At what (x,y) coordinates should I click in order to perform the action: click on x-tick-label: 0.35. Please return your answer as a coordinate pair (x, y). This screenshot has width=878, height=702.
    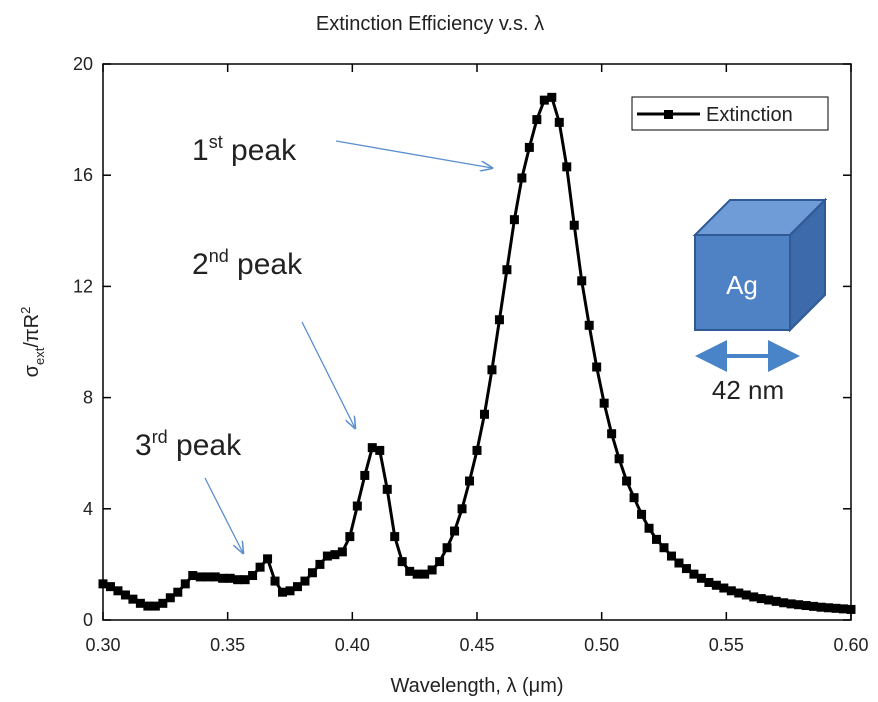
    Looking at the image, I should click on (227, 645).